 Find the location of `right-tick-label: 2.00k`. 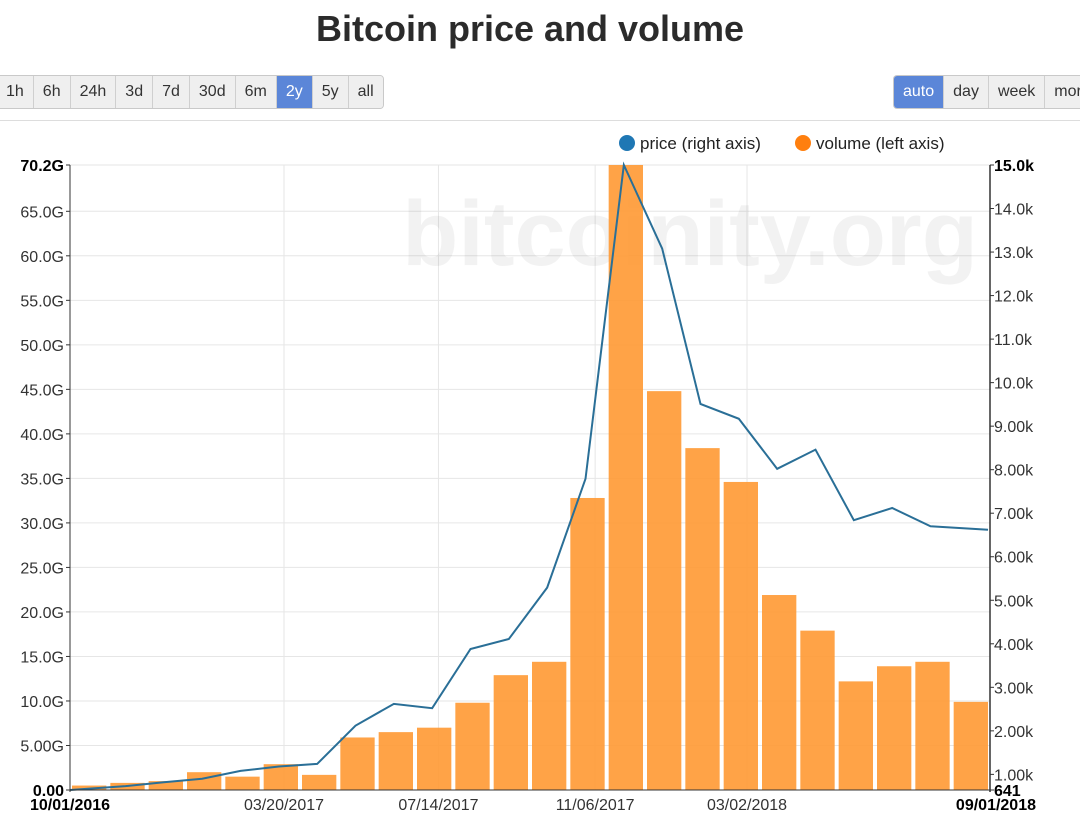

right-tick-label: 2.00k is located at coordinates (1014, 732).